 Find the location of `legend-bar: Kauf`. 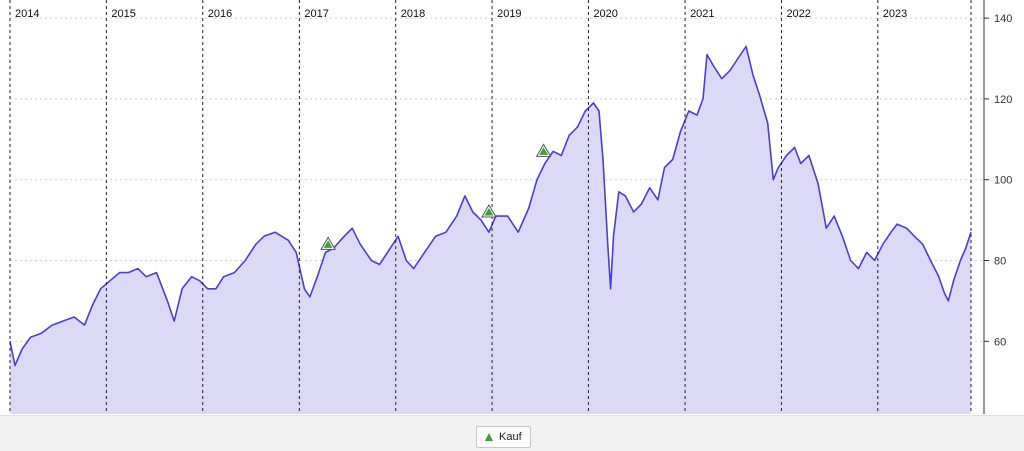

legend-bar: Kauf is located at coordinates (512, 433).